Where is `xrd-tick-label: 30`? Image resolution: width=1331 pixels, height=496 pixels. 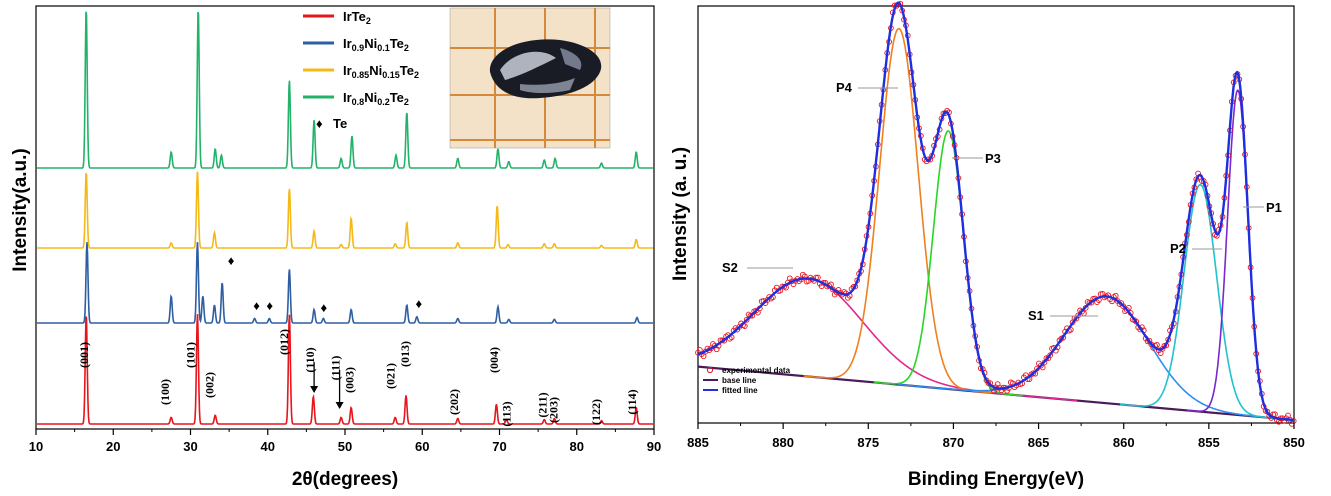
xrd-tick-label: 30 is located at coordinates (190, 446).